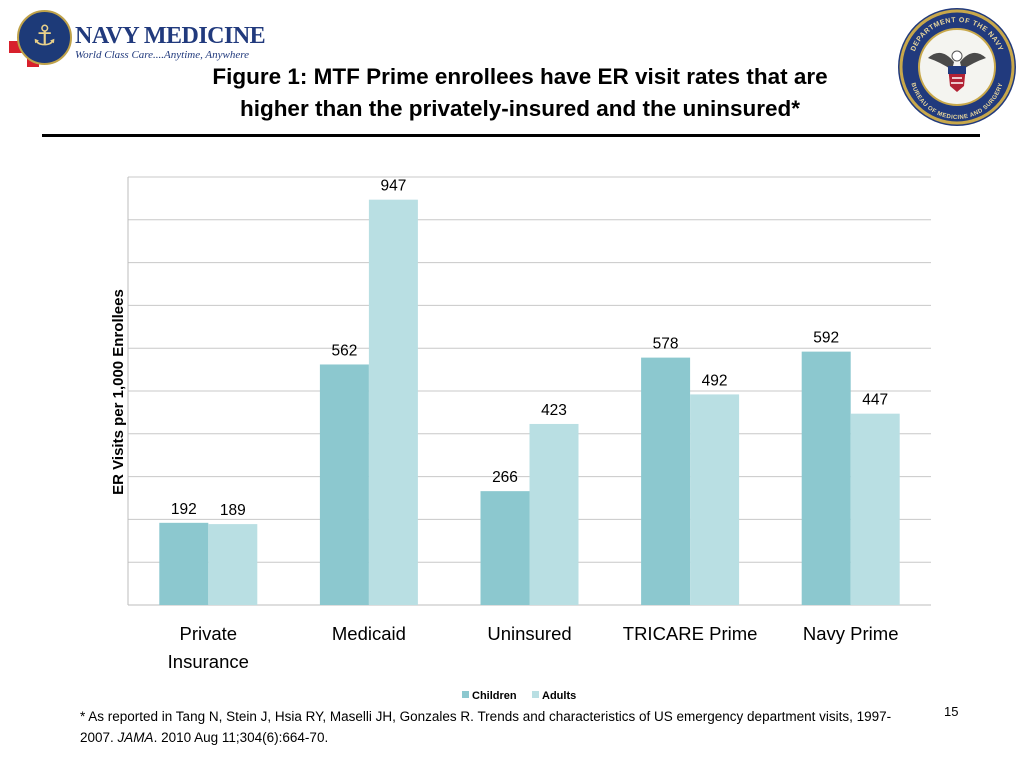  I want to click on category-label: Navy Prime, so click(851, 633).